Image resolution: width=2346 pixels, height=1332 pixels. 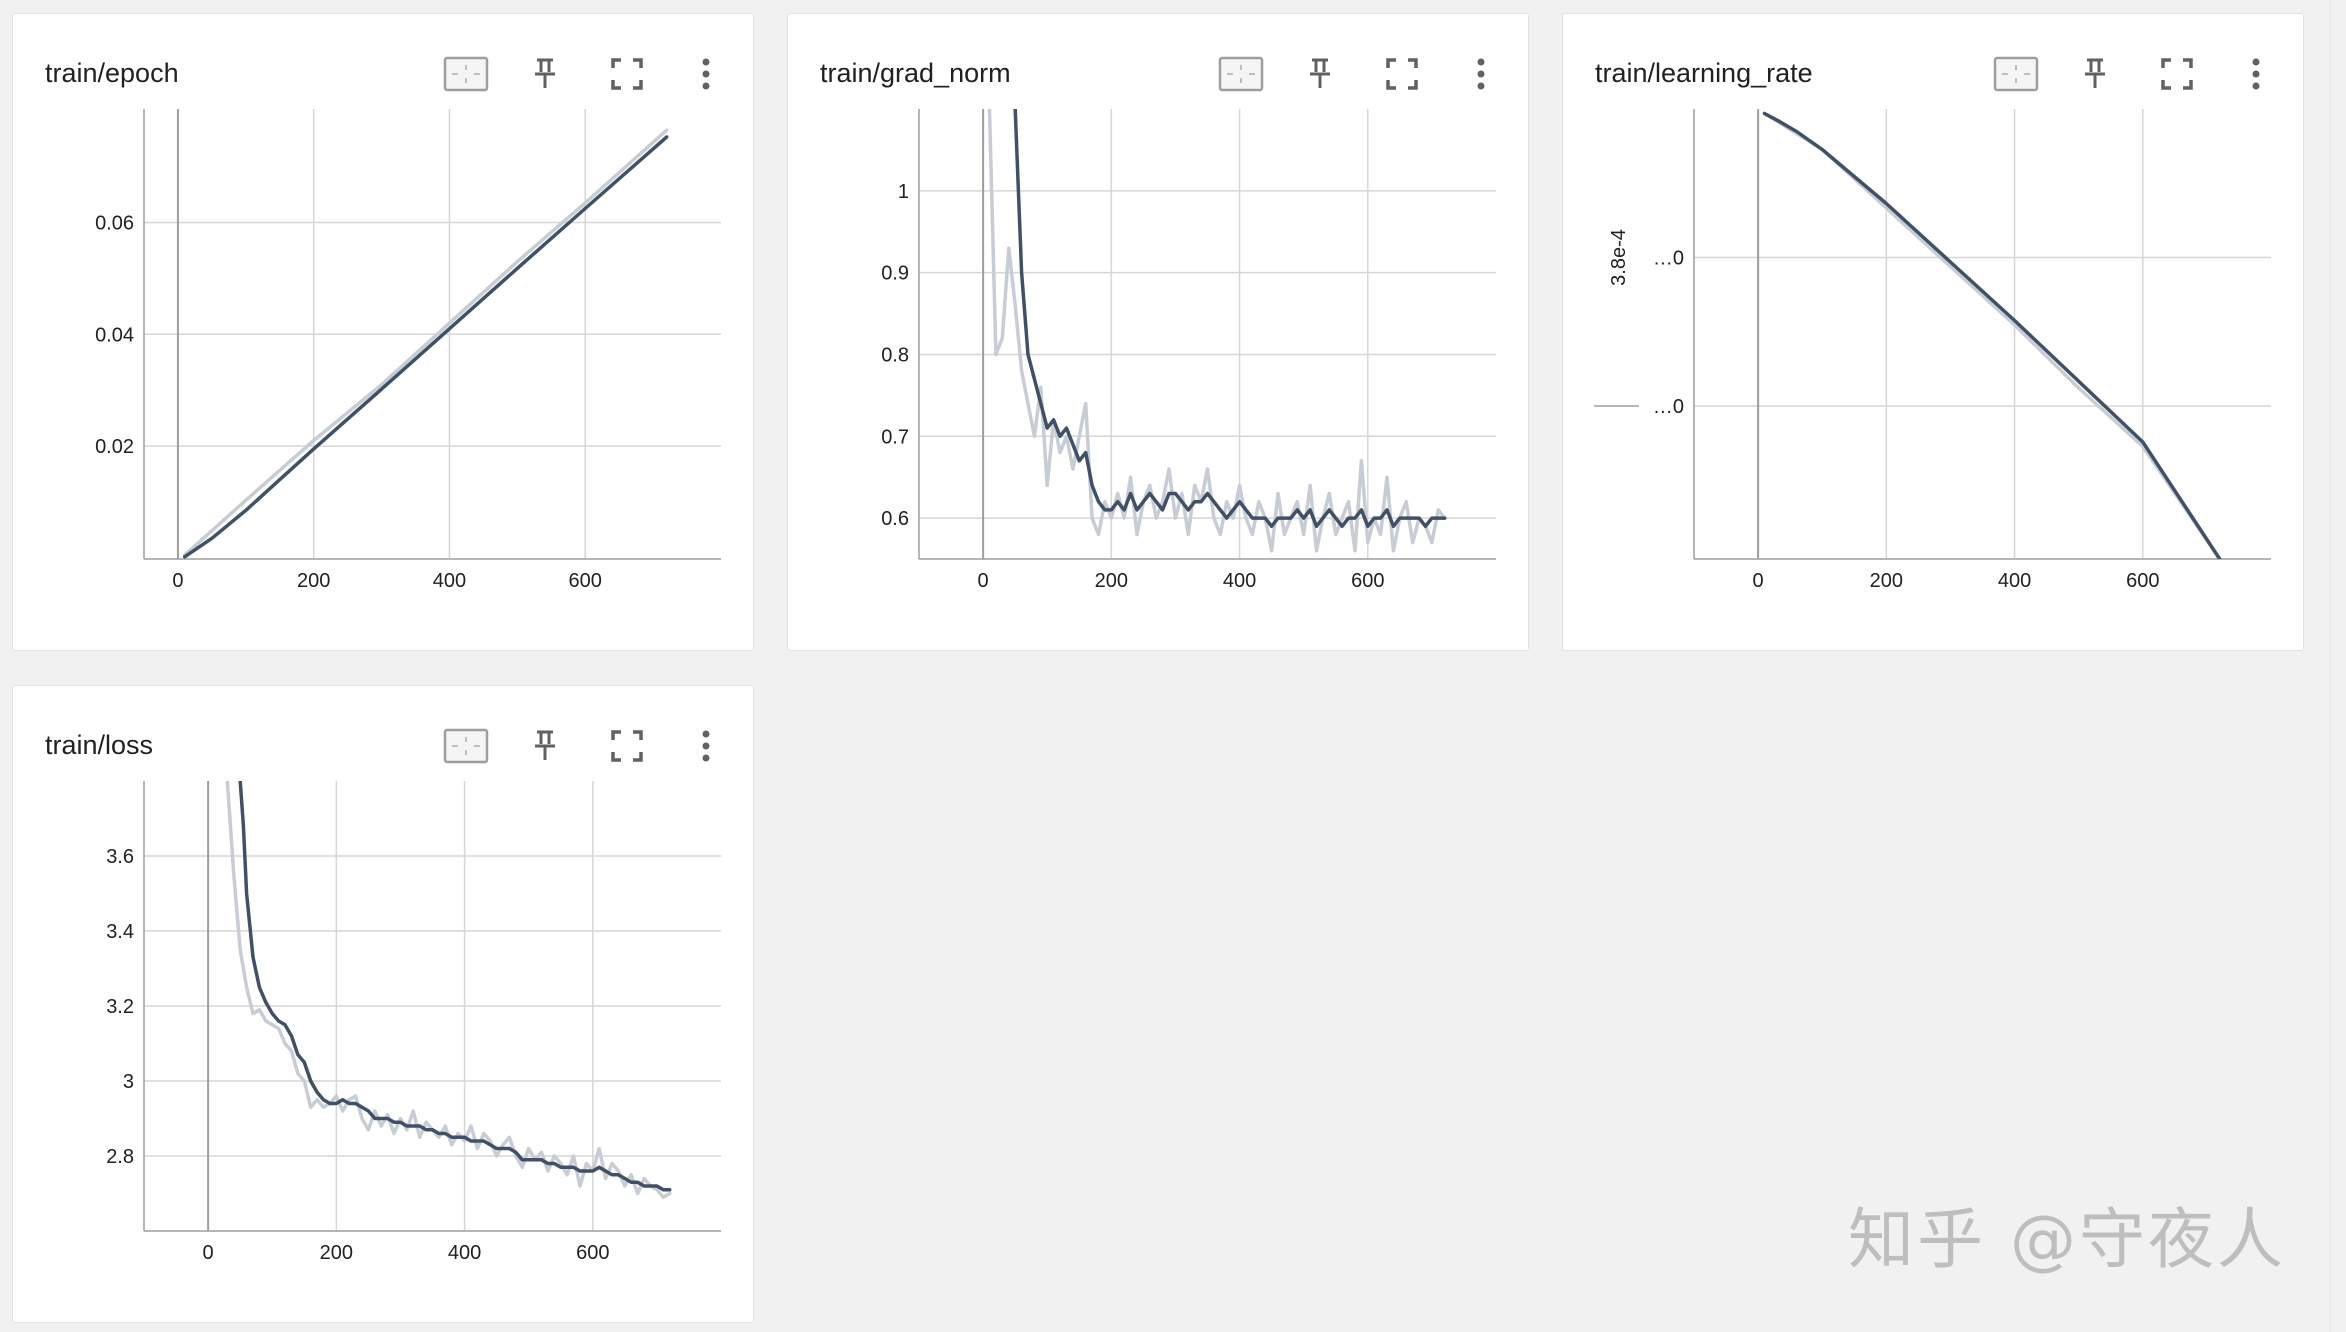 I want to click on y-tick-label: 3.2, so click(x=120, y=1007).